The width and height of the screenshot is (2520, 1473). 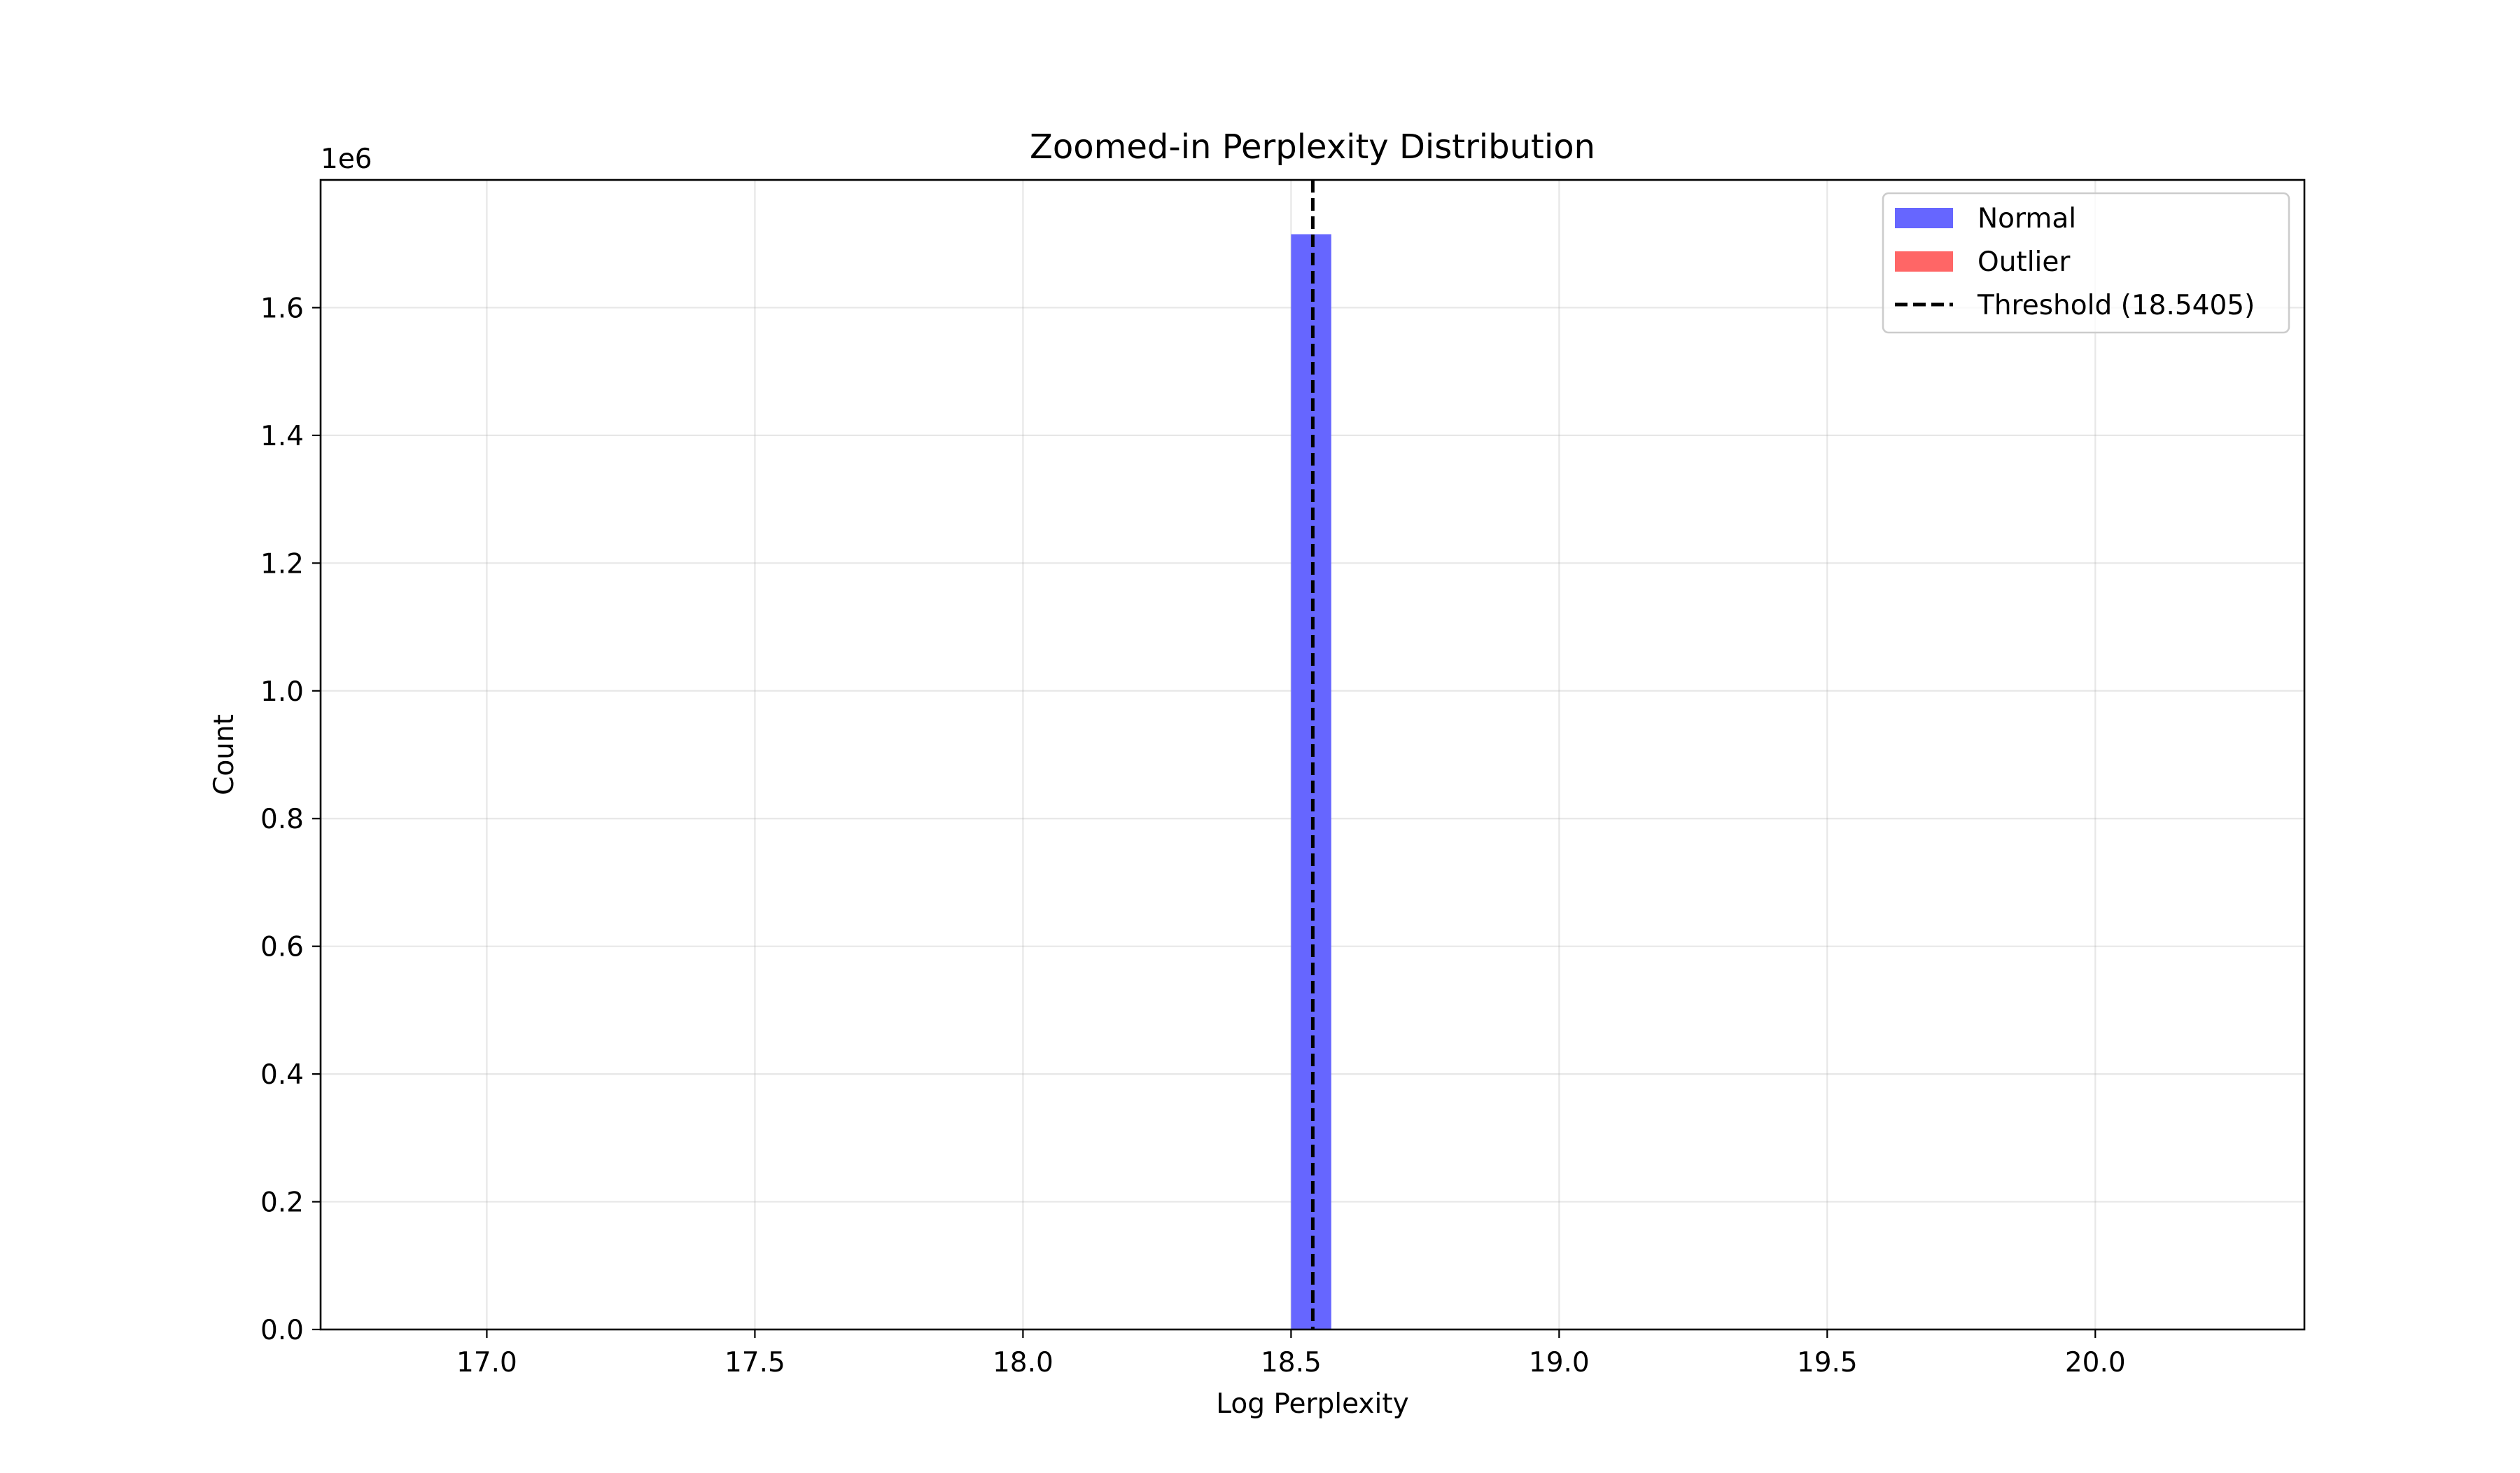 I want to click on legend-frame, so click(x=2086, y=263).